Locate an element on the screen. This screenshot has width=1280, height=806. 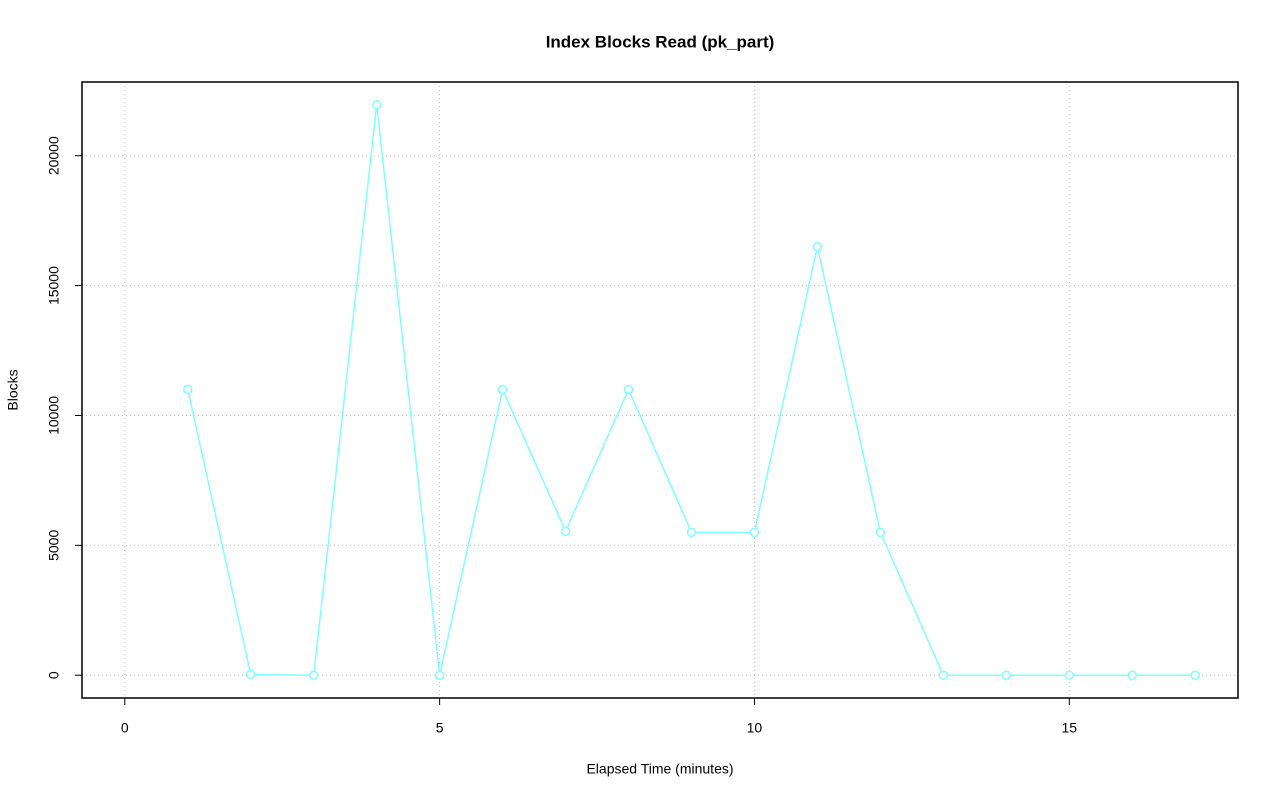
y-tick-label: 20000 is located at coordinates (54, 155).